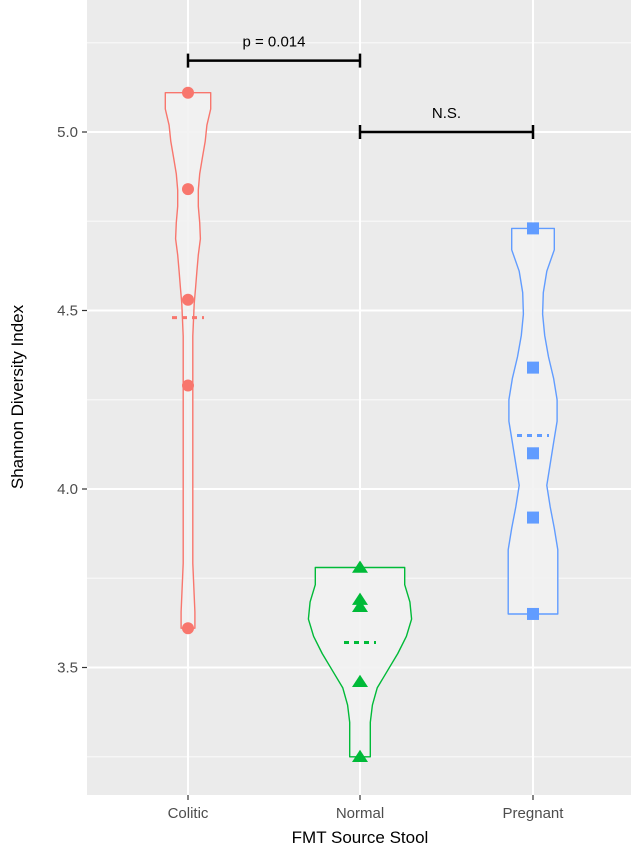  Describe the element at coordinates (67, 311) in the screenshot. I see `y-tick-label: 4.5` at that location.